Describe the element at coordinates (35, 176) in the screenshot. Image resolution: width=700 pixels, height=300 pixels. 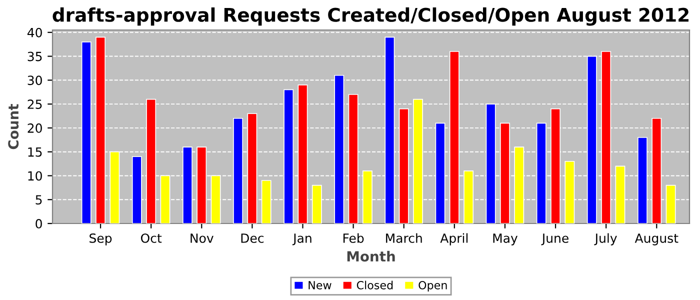
I see `y-tick-label: 10` at that location.